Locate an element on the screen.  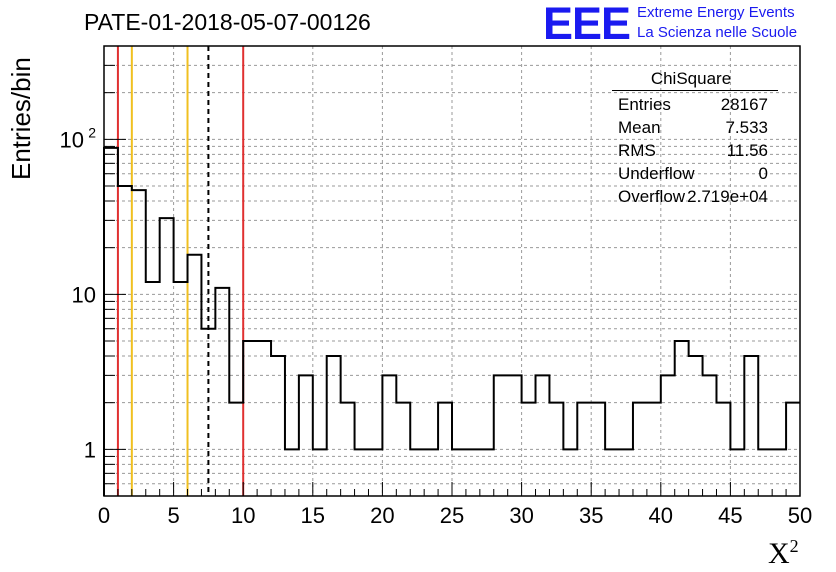
stat-name: Underflow is located at coordinates (656, 173).